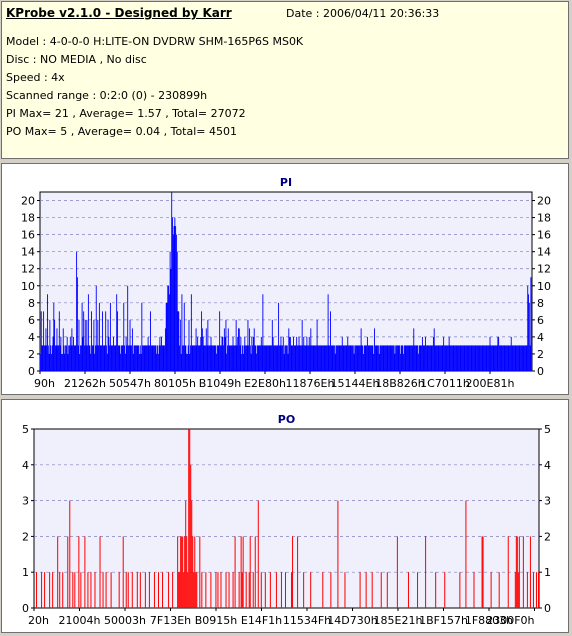  Describe the element at coordinates (443, 620) in the screenshot. I see `po-xtick-label: 1BF157h` at that location.